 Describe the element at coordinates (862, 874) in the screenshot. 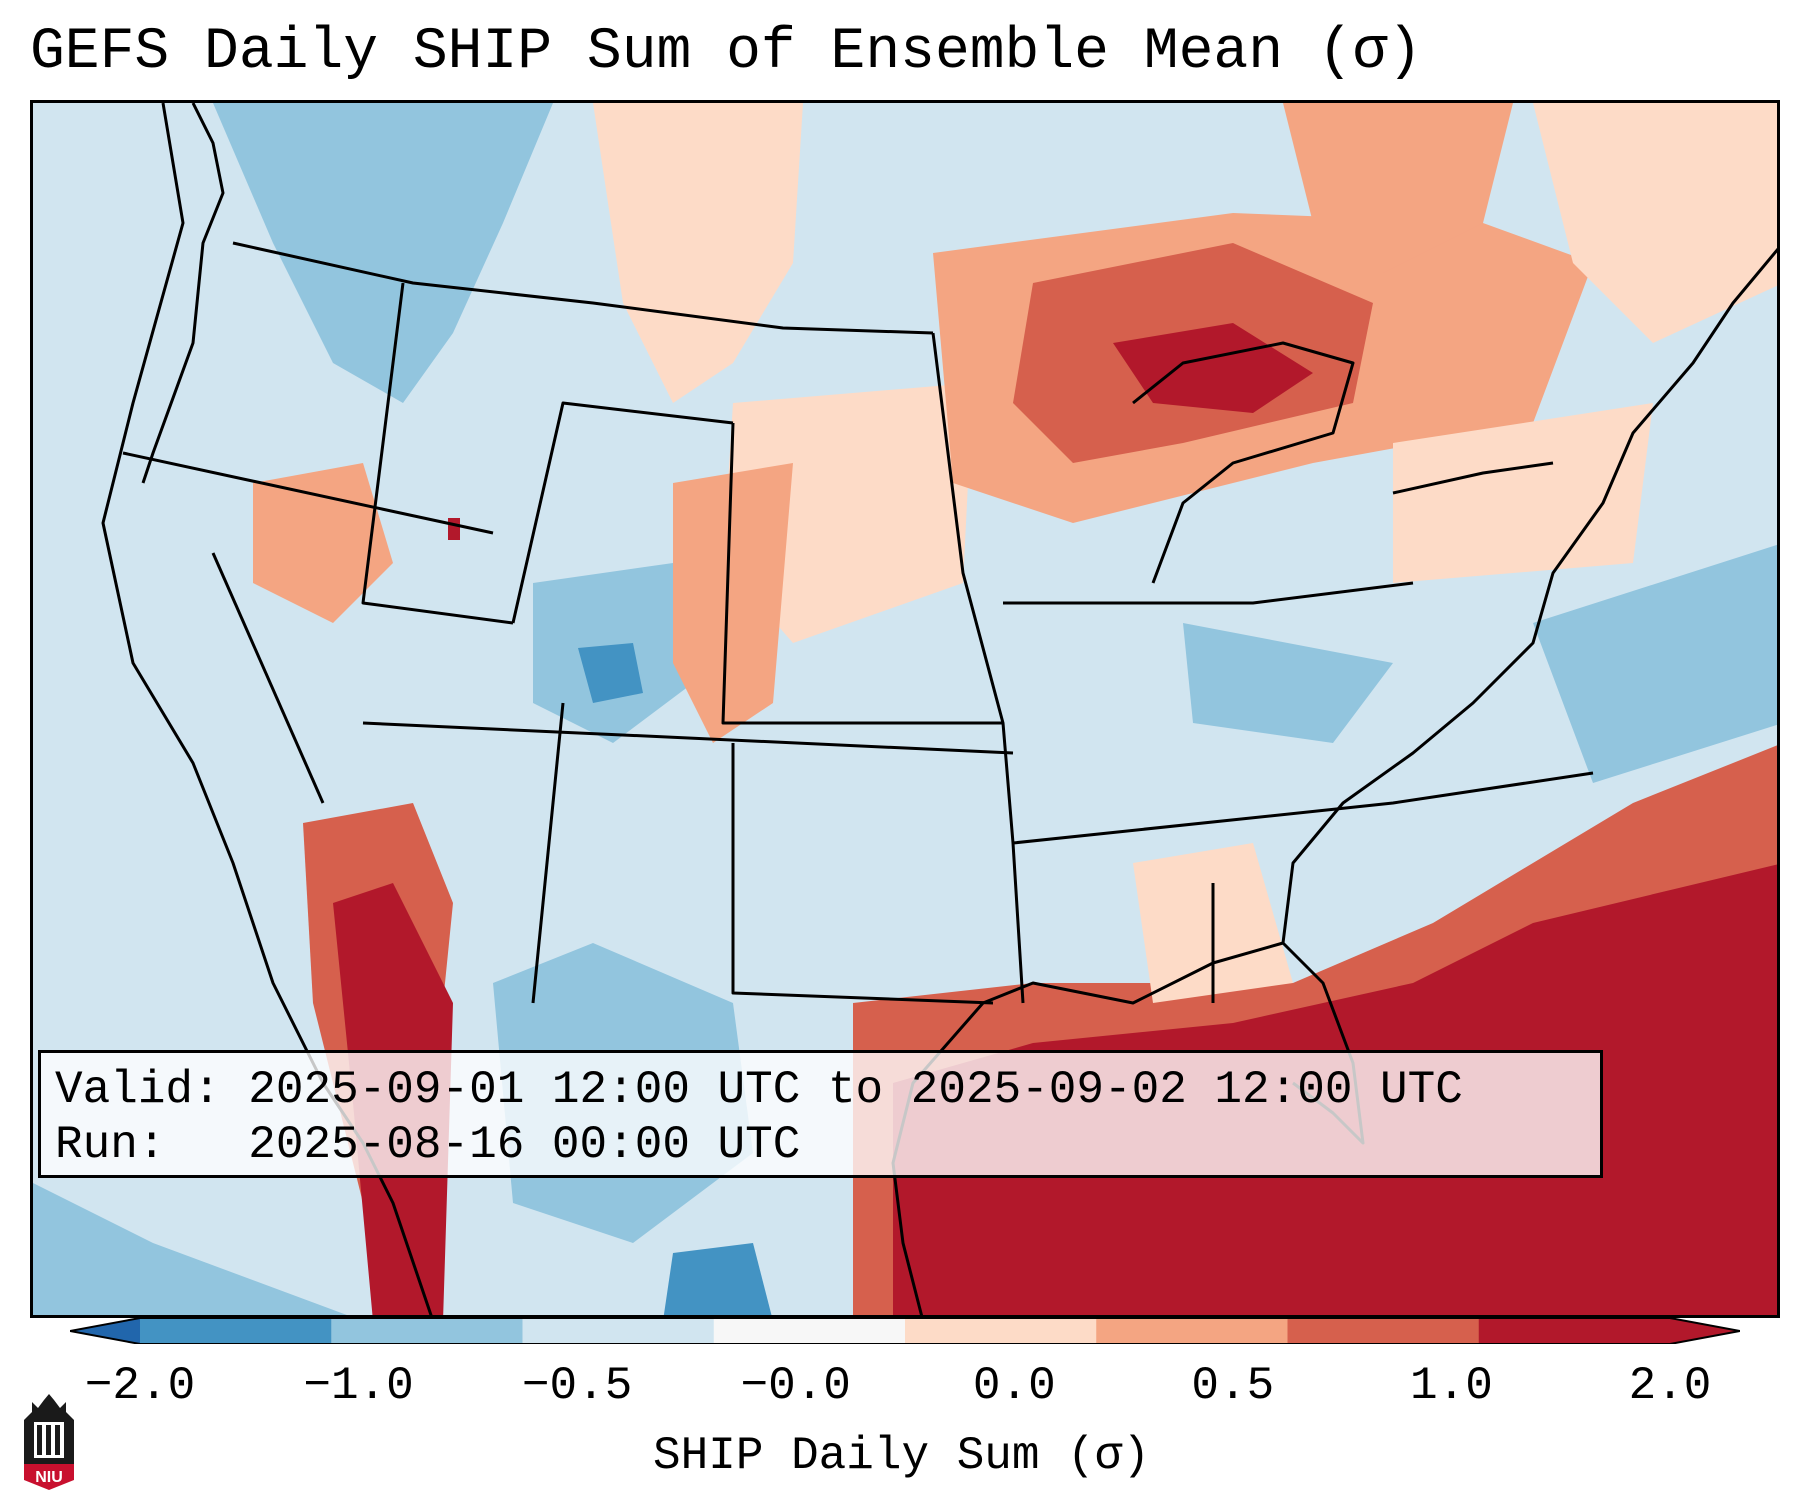

I see `texas-border` at that location.